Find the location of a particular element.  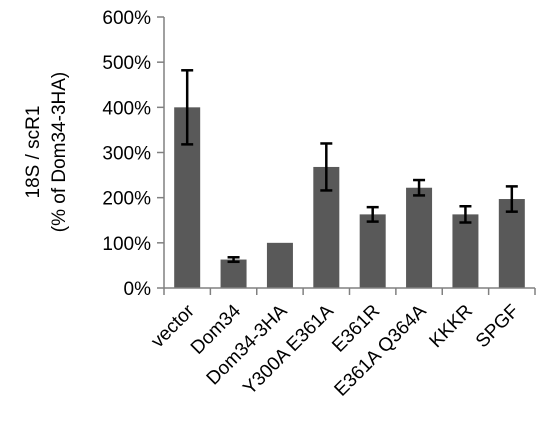

y-axis-ticks: 0% 100% 200% 300% 400% 500% 600% is located at coordinates (133, 154).